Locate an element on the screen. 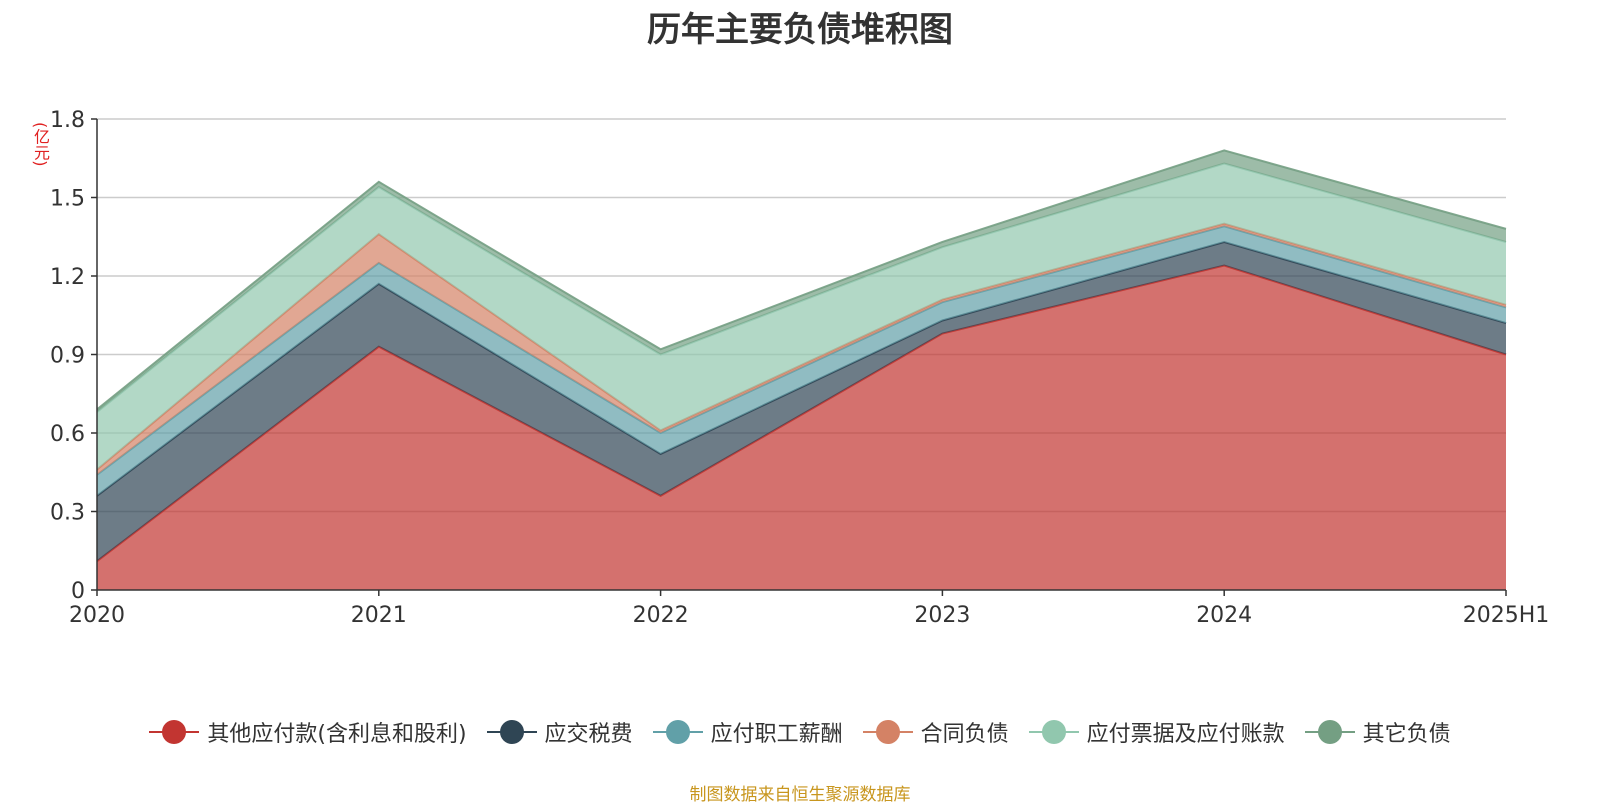 This screenshot has height=805, width=1600. y-tick-label: 0.3 is located at coordinates (67, 513).